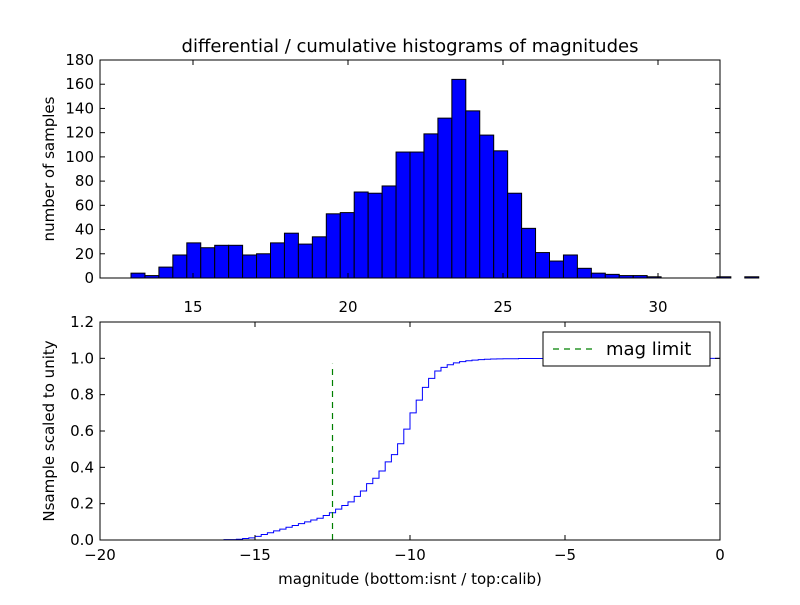 This screenshot has height=605, width=800. I want to click on y-tick-label: 160, so click(79, 84).